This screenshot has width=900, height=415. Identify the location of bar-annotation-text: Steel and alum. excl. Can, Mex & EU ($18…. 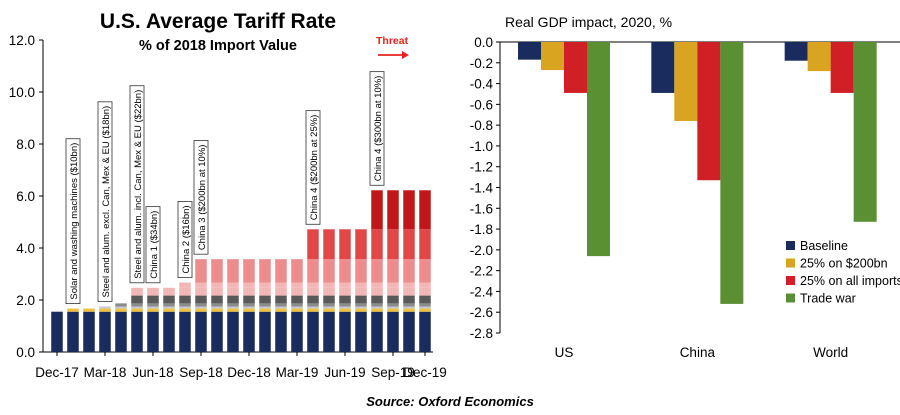
(106, 202).